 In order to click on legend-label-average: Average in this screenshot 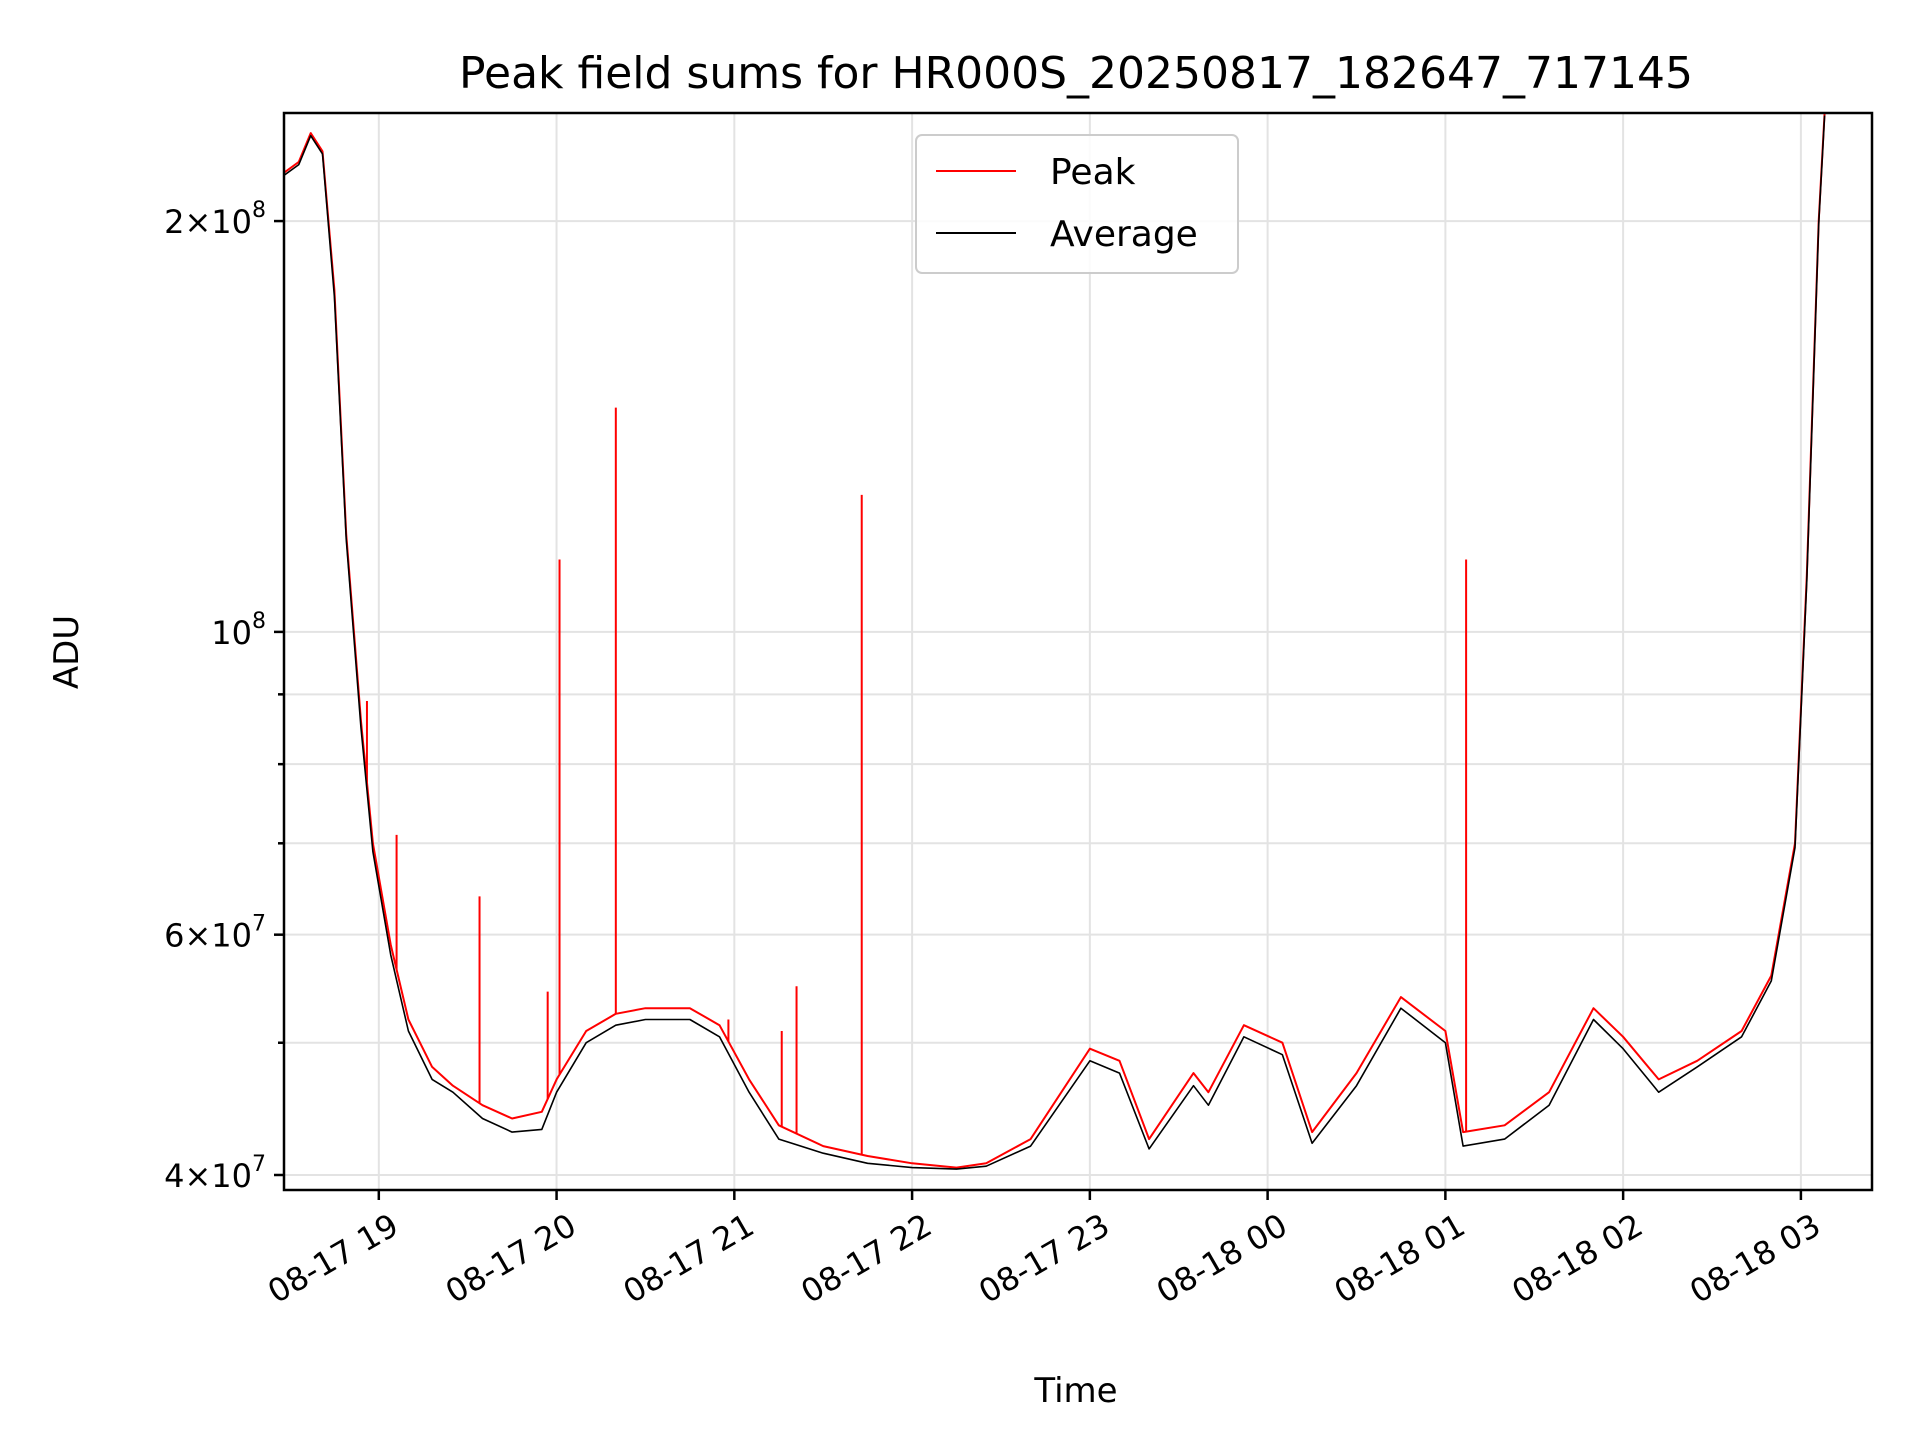, I will do `click(1124, 234)`.